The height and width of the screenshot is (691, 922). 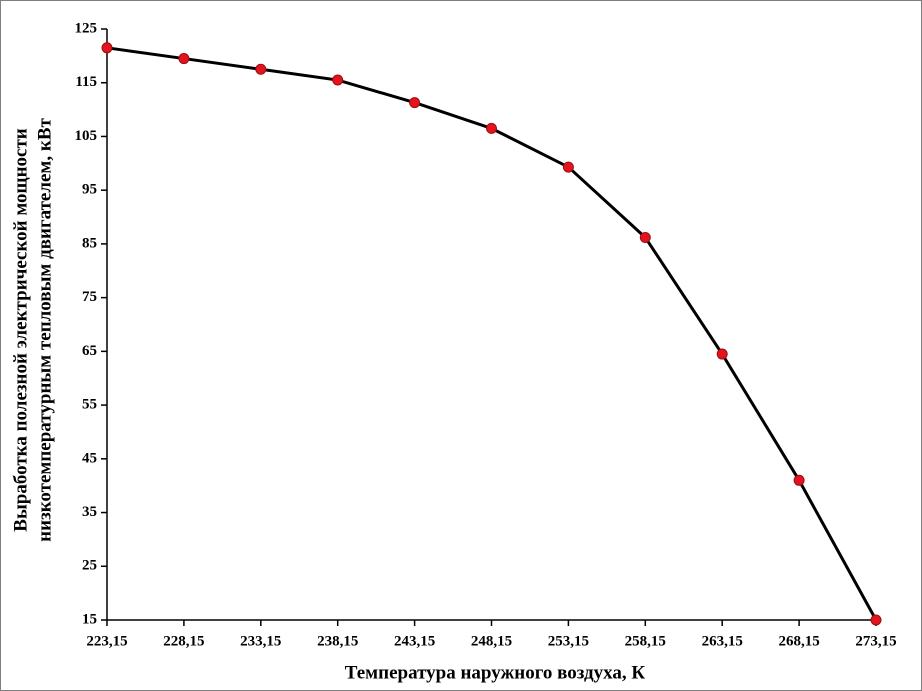 I want to click on y-tick-label: 35, so click(x=89, y=512).